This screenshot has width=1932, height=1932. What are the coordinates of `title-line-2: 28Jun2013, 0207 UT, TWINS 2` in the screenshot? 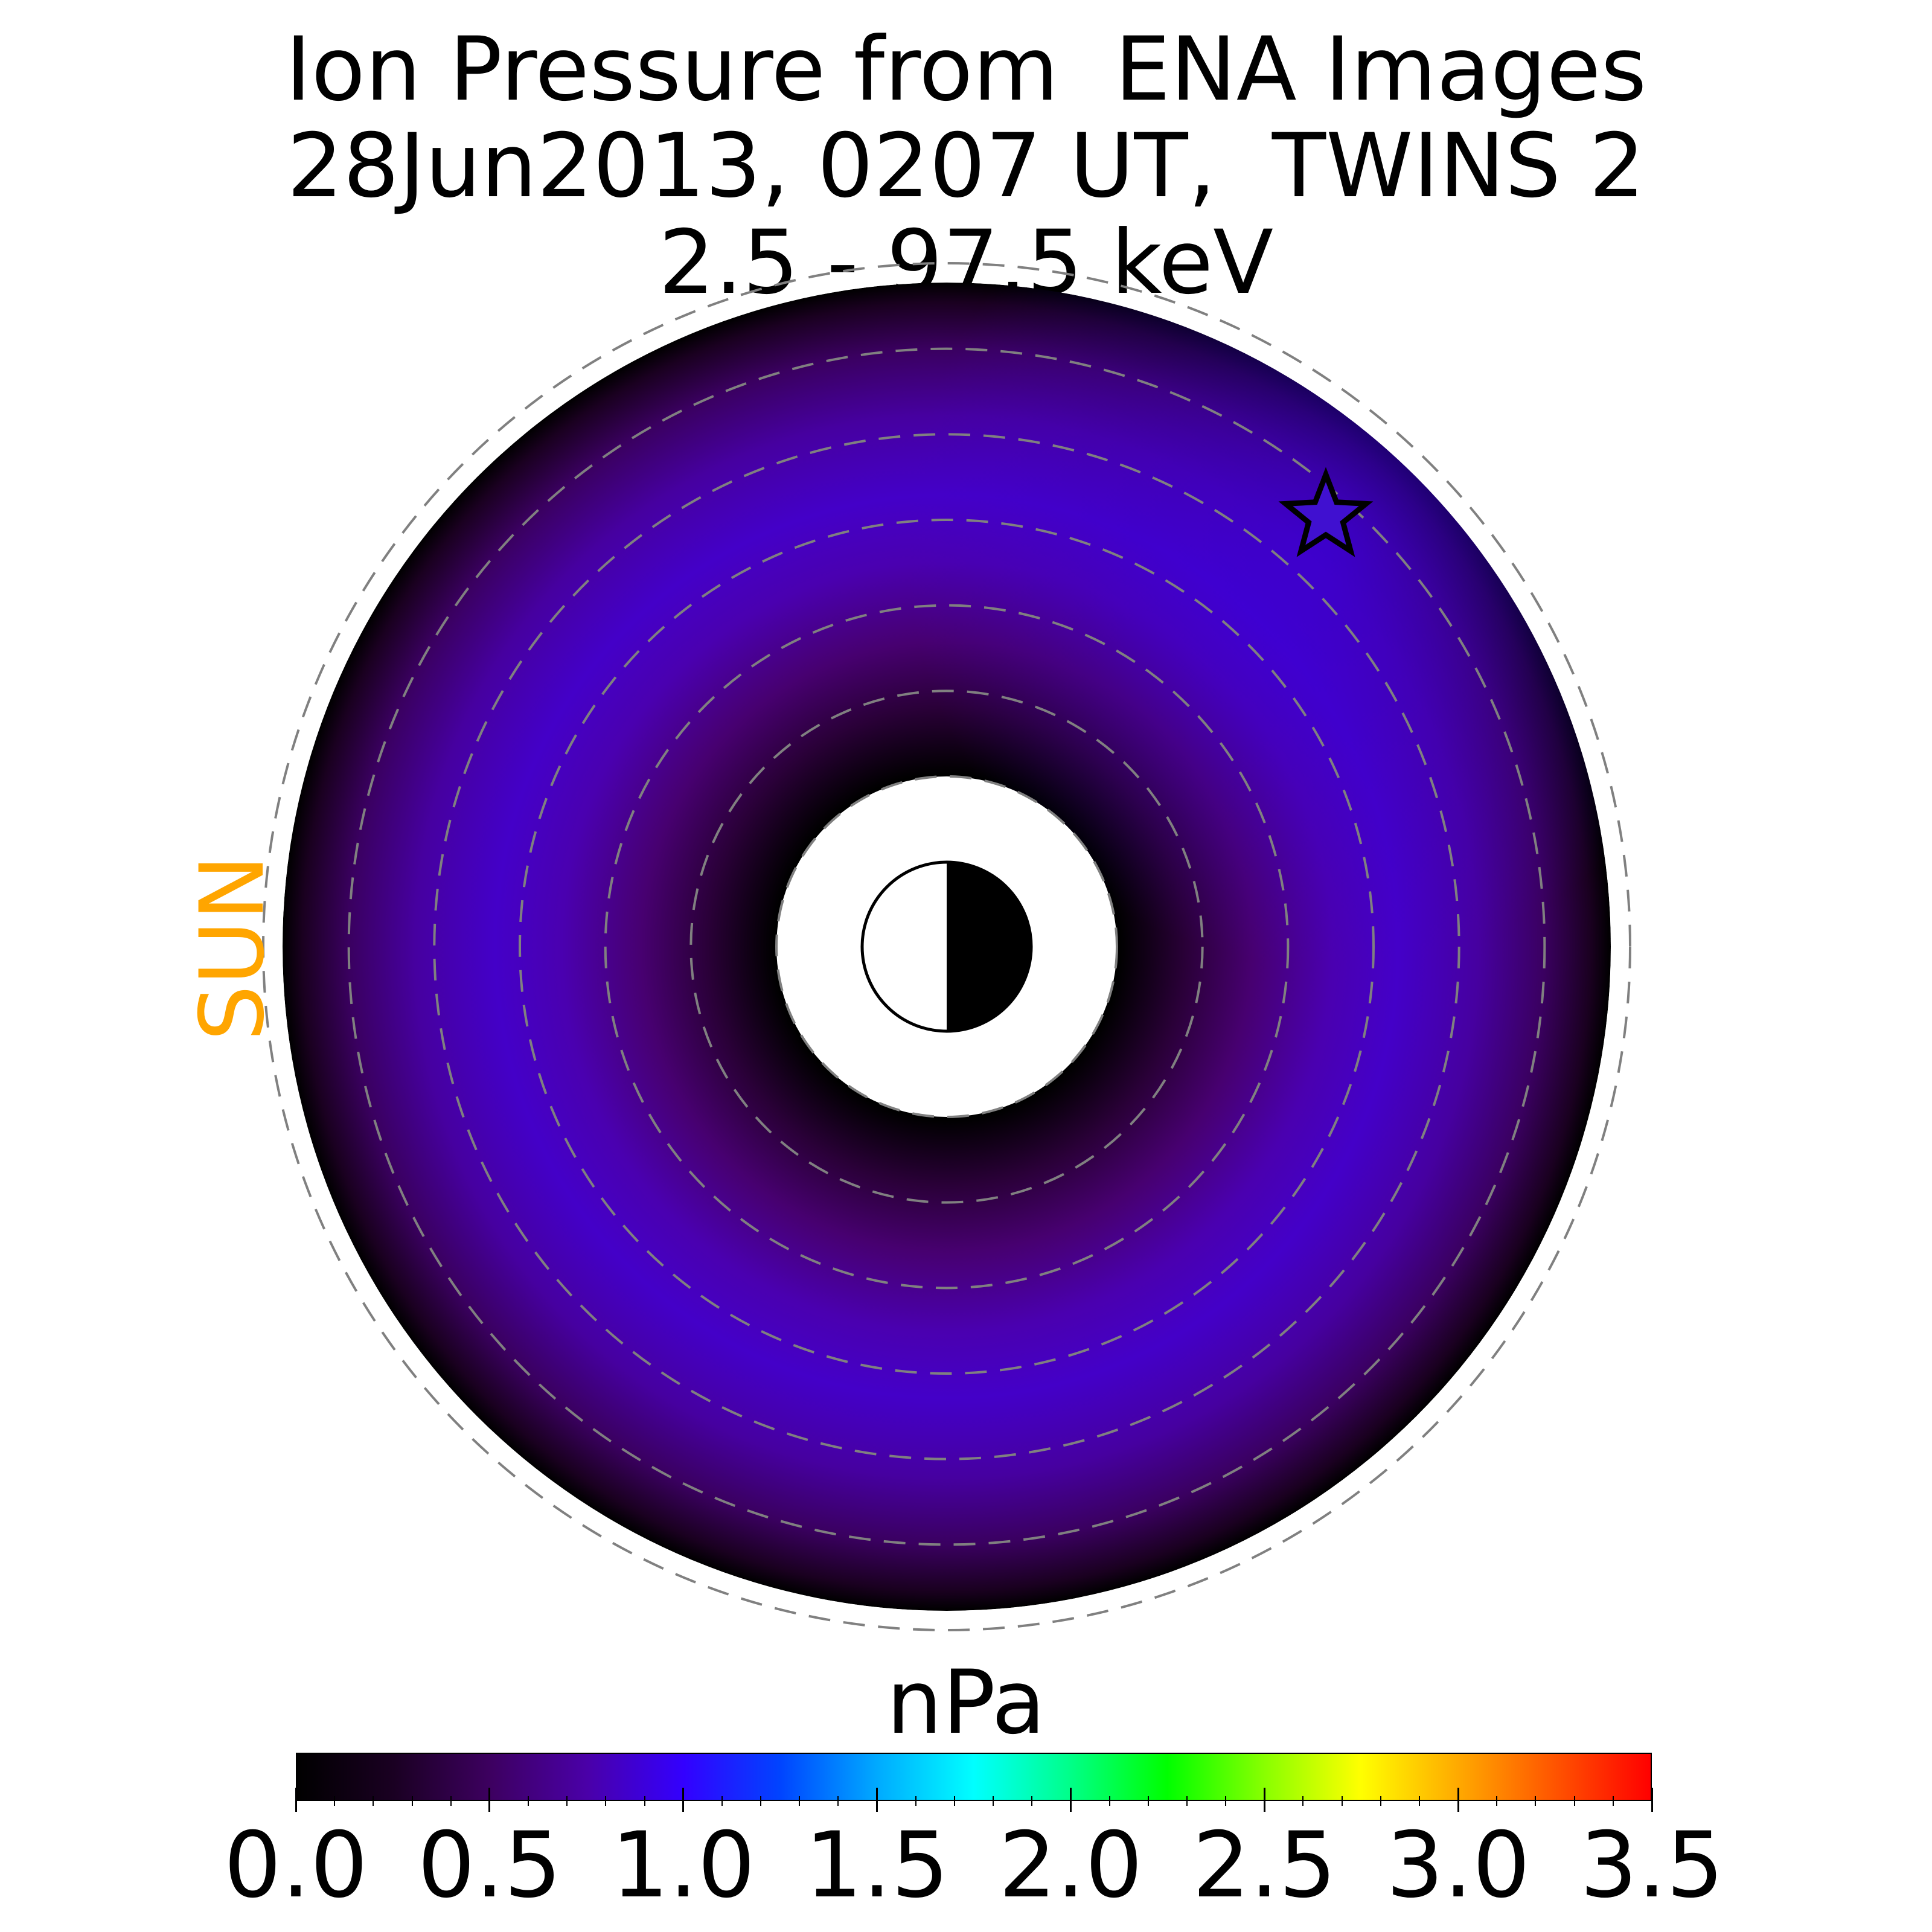 It's located at (966, 166).